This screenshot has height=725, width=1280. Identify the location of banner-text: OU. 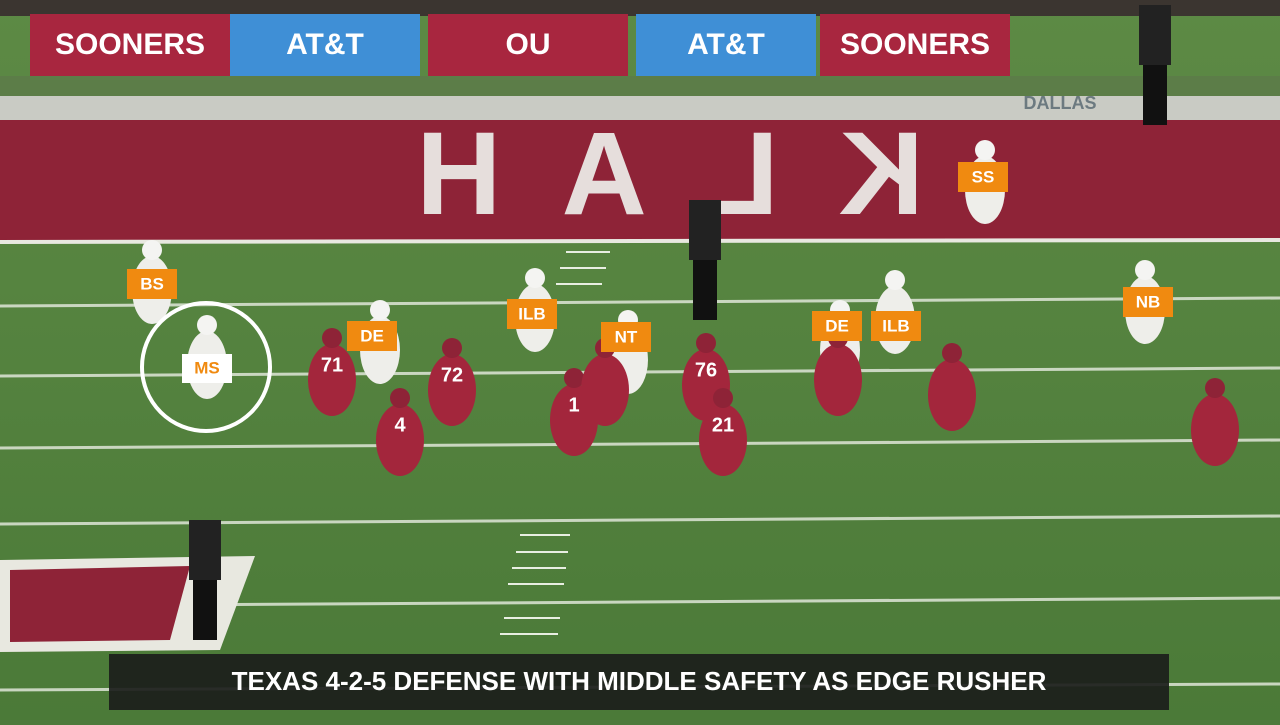
(528, 44).